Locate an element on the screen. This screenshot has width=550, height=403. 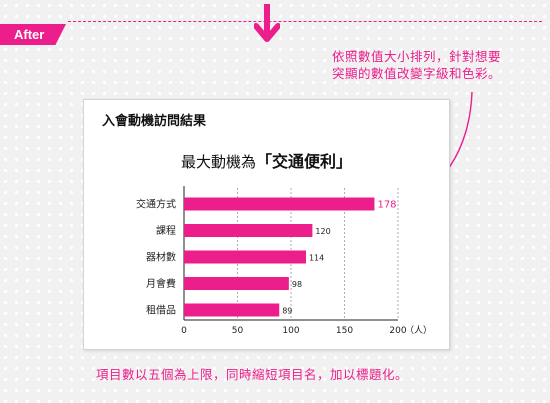
highlight-note: 依照數值大小排列，針對想要 突顯的數值改變字級和色彩。 is located at coordinates (432, 65).